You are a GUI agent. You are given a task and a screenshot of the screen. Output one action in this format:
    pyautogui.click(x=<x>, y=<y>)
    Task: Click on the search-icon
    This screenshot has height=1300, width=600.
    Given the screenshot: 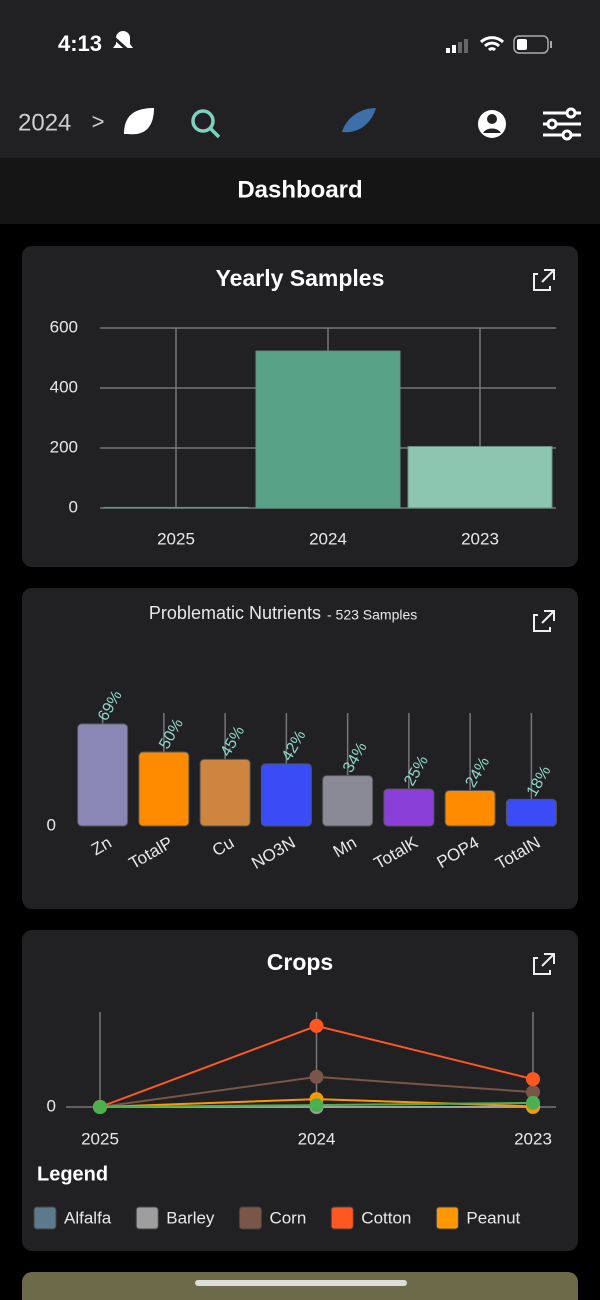 What is the action you would take?
    pyautogui.click(x=206, y=124)
    